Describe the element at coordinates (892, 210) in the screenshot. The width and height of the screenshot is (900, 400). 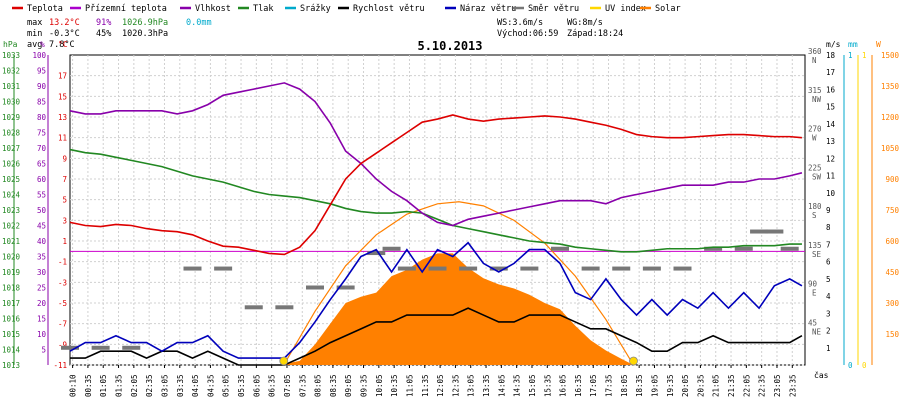
I see `solar-tick: 750` at that location.